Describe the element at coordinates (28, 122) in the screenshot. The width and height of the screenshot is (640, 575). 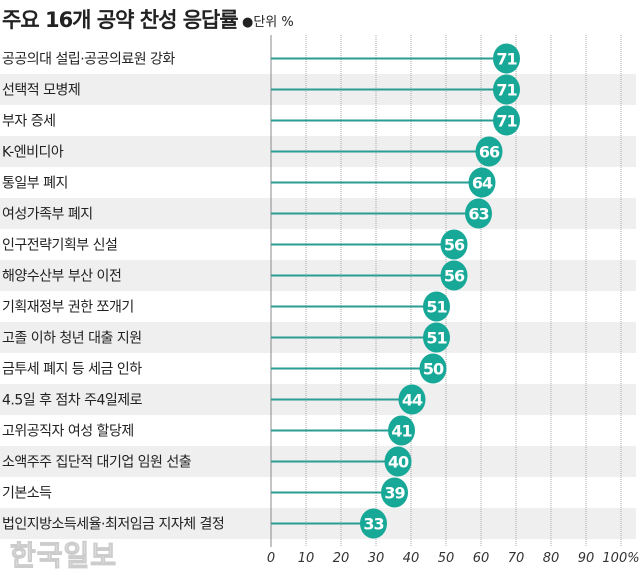
I see `category-label: 부자 증세` at that location.